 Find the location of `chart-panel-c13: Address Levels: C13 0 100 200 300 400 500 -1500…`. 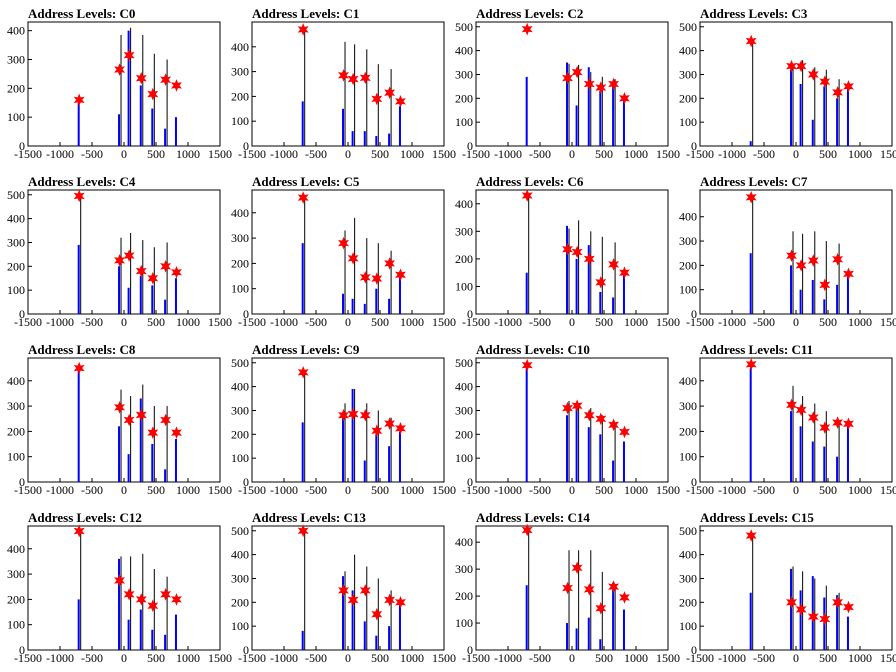

chart-panel-c13: Address Levels: C13 0 100 200 300 400 500 -1500… is located at coordinates (343, 587).